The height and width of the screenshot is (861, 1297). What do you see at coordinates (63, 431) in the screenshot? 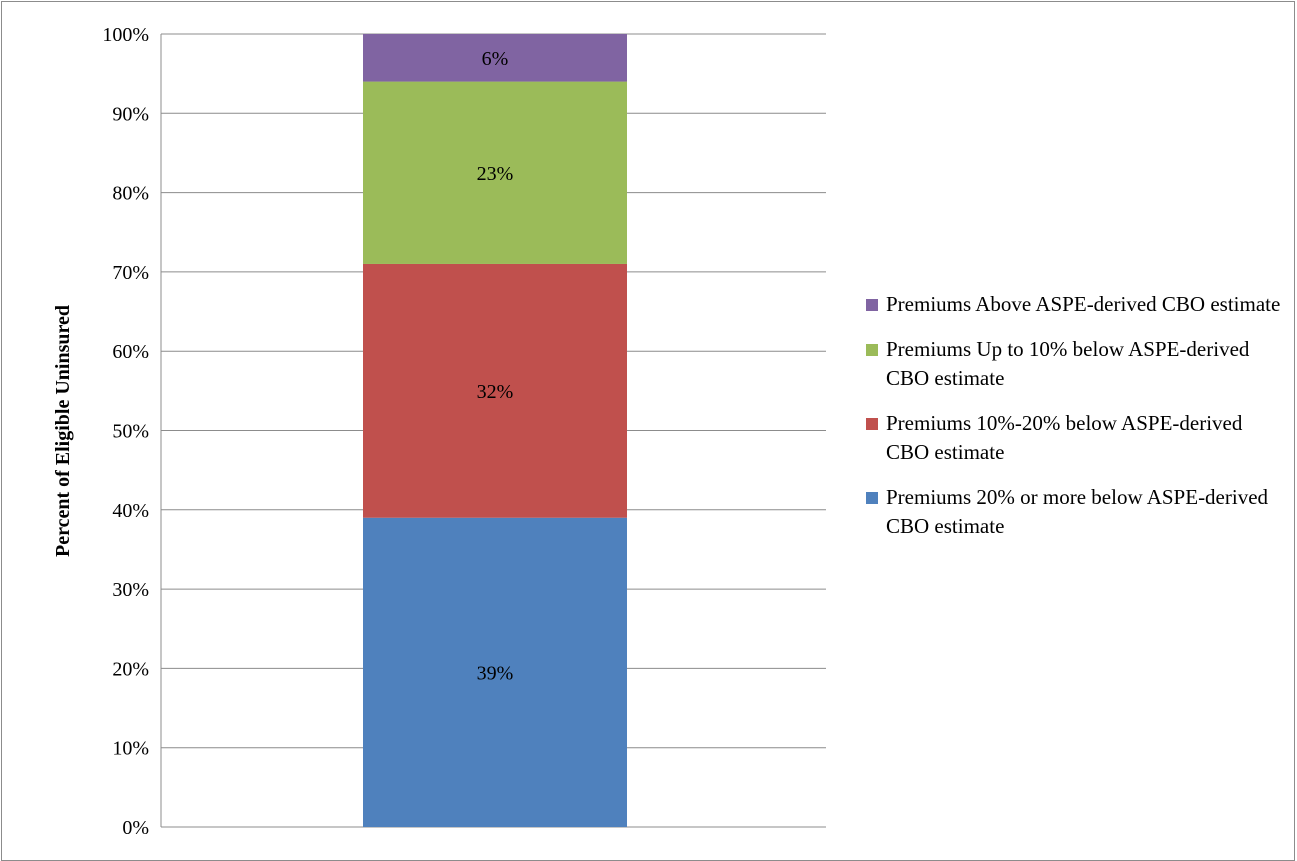
I see `y-axis-label: Percent of Eligible Uninsured` at bounding box center [63, 431].